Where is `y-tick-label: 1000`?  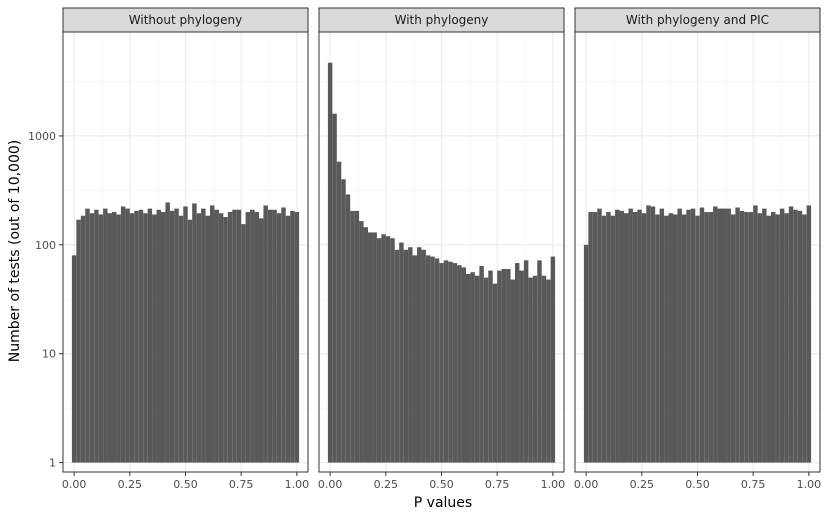 y-tick-label: 1000 is located at coordinates (42, 136).